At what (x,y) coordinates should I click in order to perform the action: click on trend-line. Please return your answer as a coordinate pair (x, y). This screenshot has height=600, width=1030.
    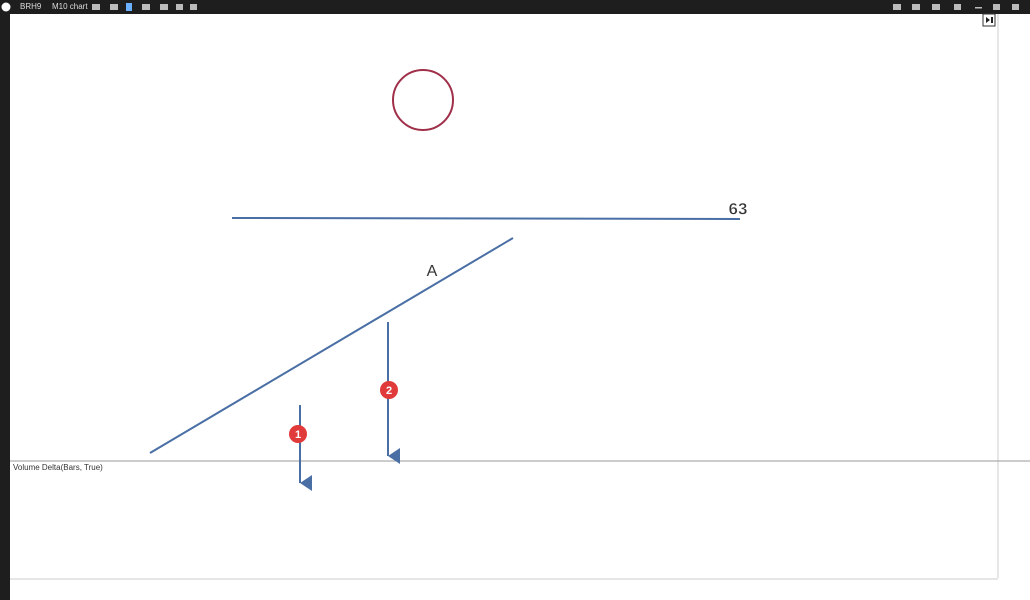
    Looking at the image, I should click on (331, 345).